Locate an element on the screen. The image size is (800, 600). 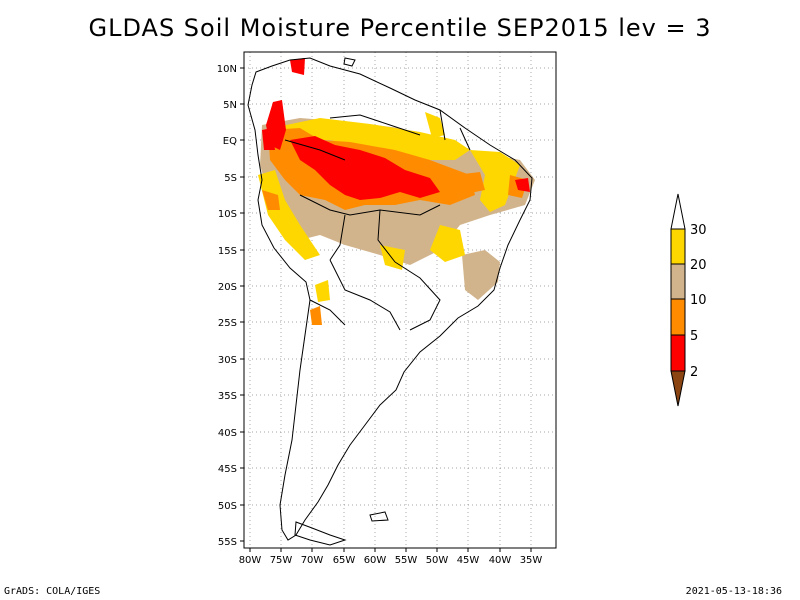
colorbar-10to20 is located at coordinates (678, 281).